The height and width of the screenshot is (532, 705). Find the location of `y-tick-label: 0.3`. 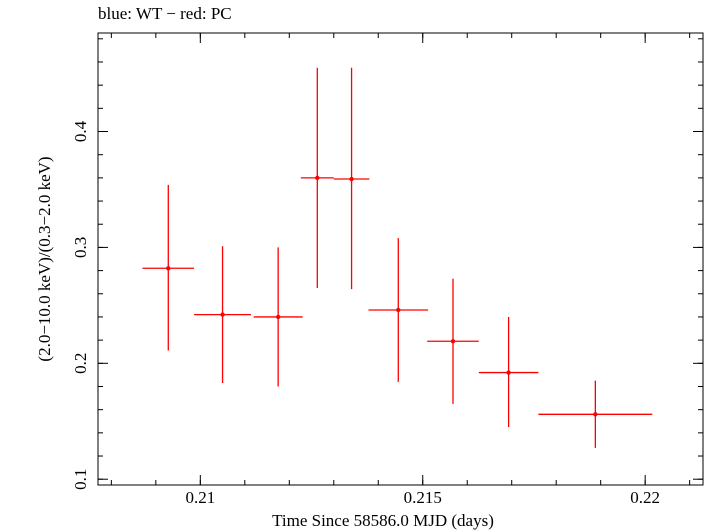

y-tick-label: 0.3 is located at coordinates (80, 247).